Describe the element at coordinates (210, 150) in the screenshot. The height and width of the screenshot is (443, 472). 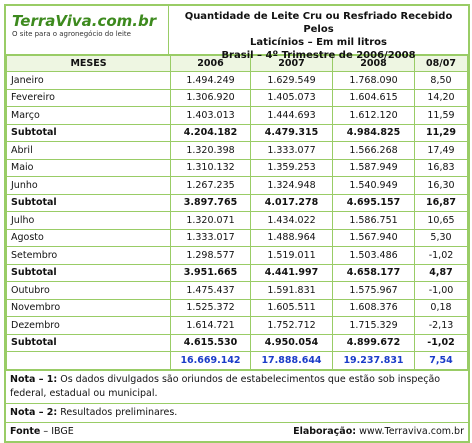
I see `value-cell: 1.320.398` at that location.